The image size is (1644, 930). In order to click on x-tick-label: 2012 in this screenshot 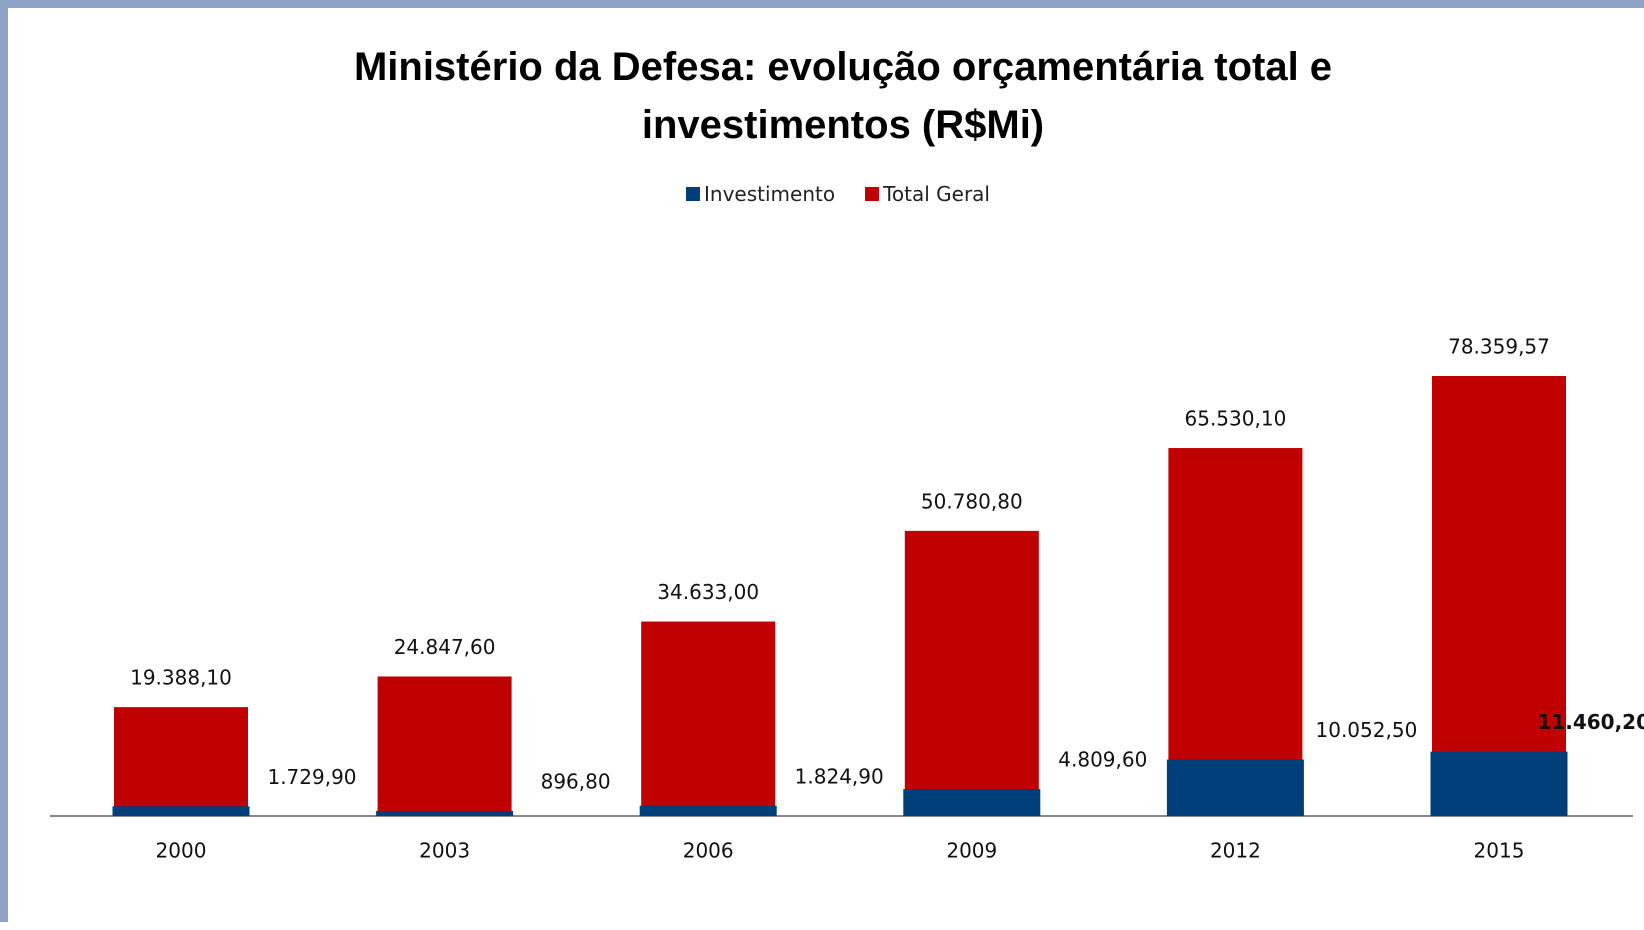, I will do `click(1235, 851)`.